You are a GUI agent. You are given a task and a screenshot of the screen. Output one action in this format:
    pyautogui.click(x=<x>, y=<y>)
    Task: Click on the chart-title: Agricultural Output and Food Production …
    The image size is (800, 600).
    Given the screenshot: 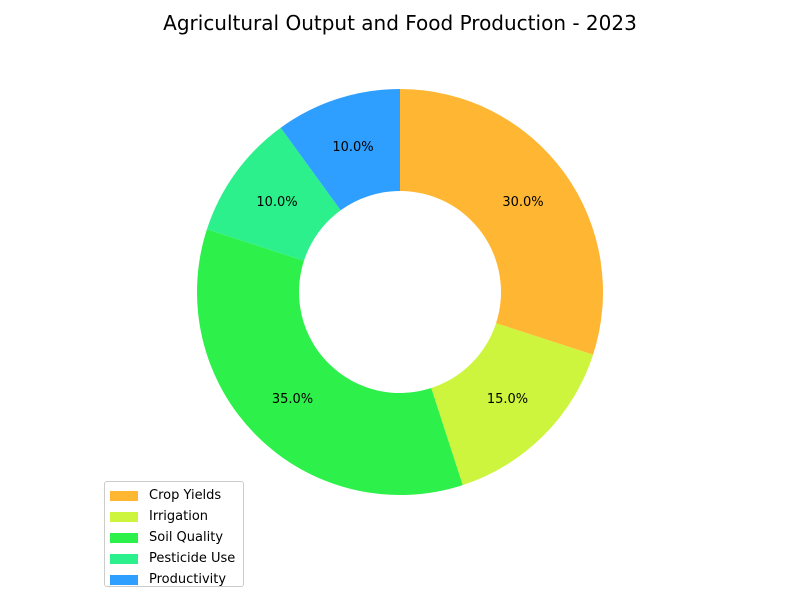 What is the action you would take?
    pyautogui.click(x=400, y=23)
    